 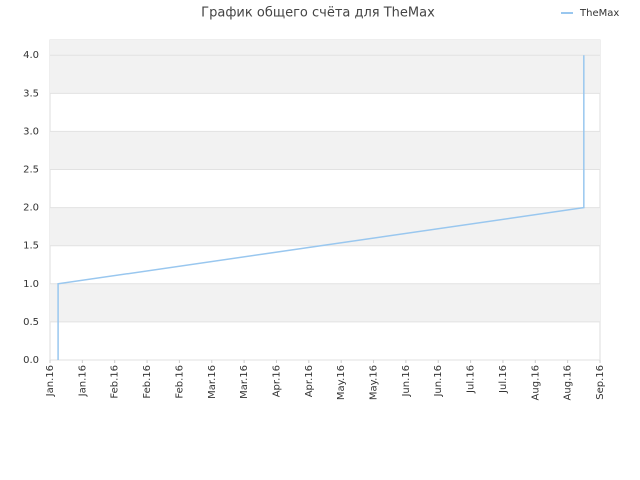 What do you see at coordinates (318, 13) in the screenshot?
I see `chart-title: График общего счёта для TheMax` at bounding box center [318, 13].